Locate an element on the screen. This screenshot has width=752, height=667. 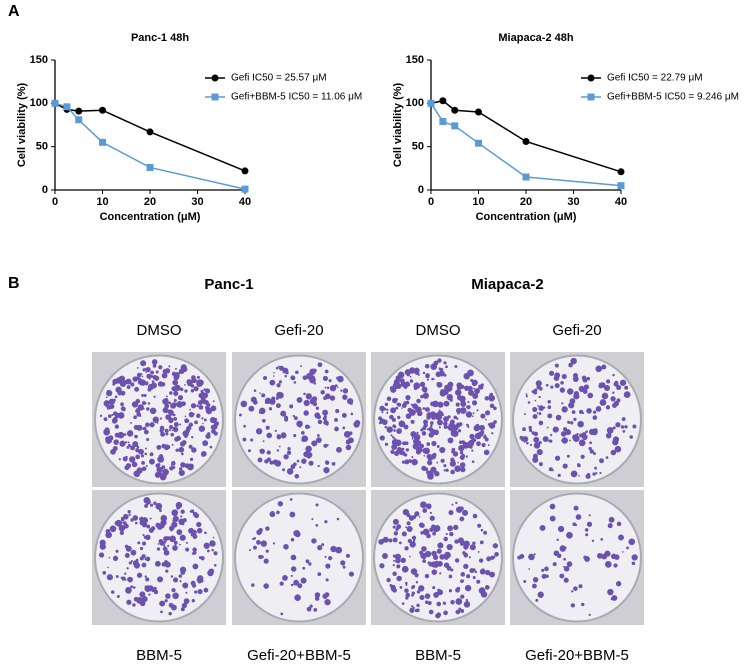
legend-label: Gefi IC50 = 22.79 μM is located at coordinates (655, 78).